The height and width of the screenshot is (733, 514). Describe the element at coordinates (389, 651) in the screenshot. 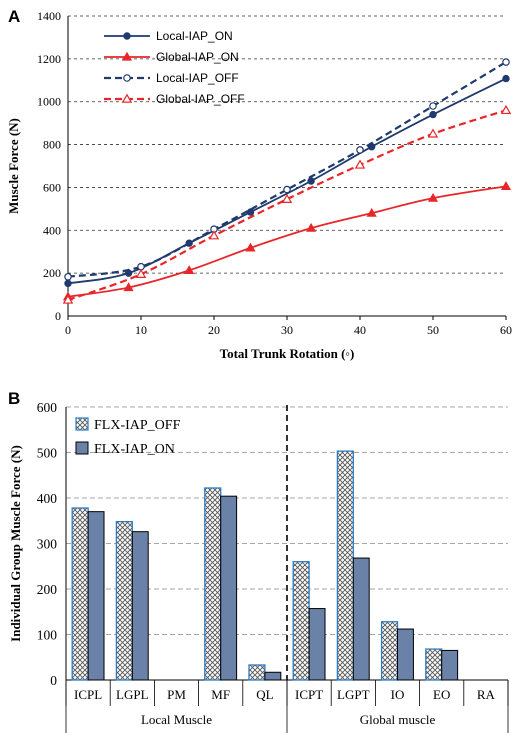

I see `bar-io-iap-off` at that location.